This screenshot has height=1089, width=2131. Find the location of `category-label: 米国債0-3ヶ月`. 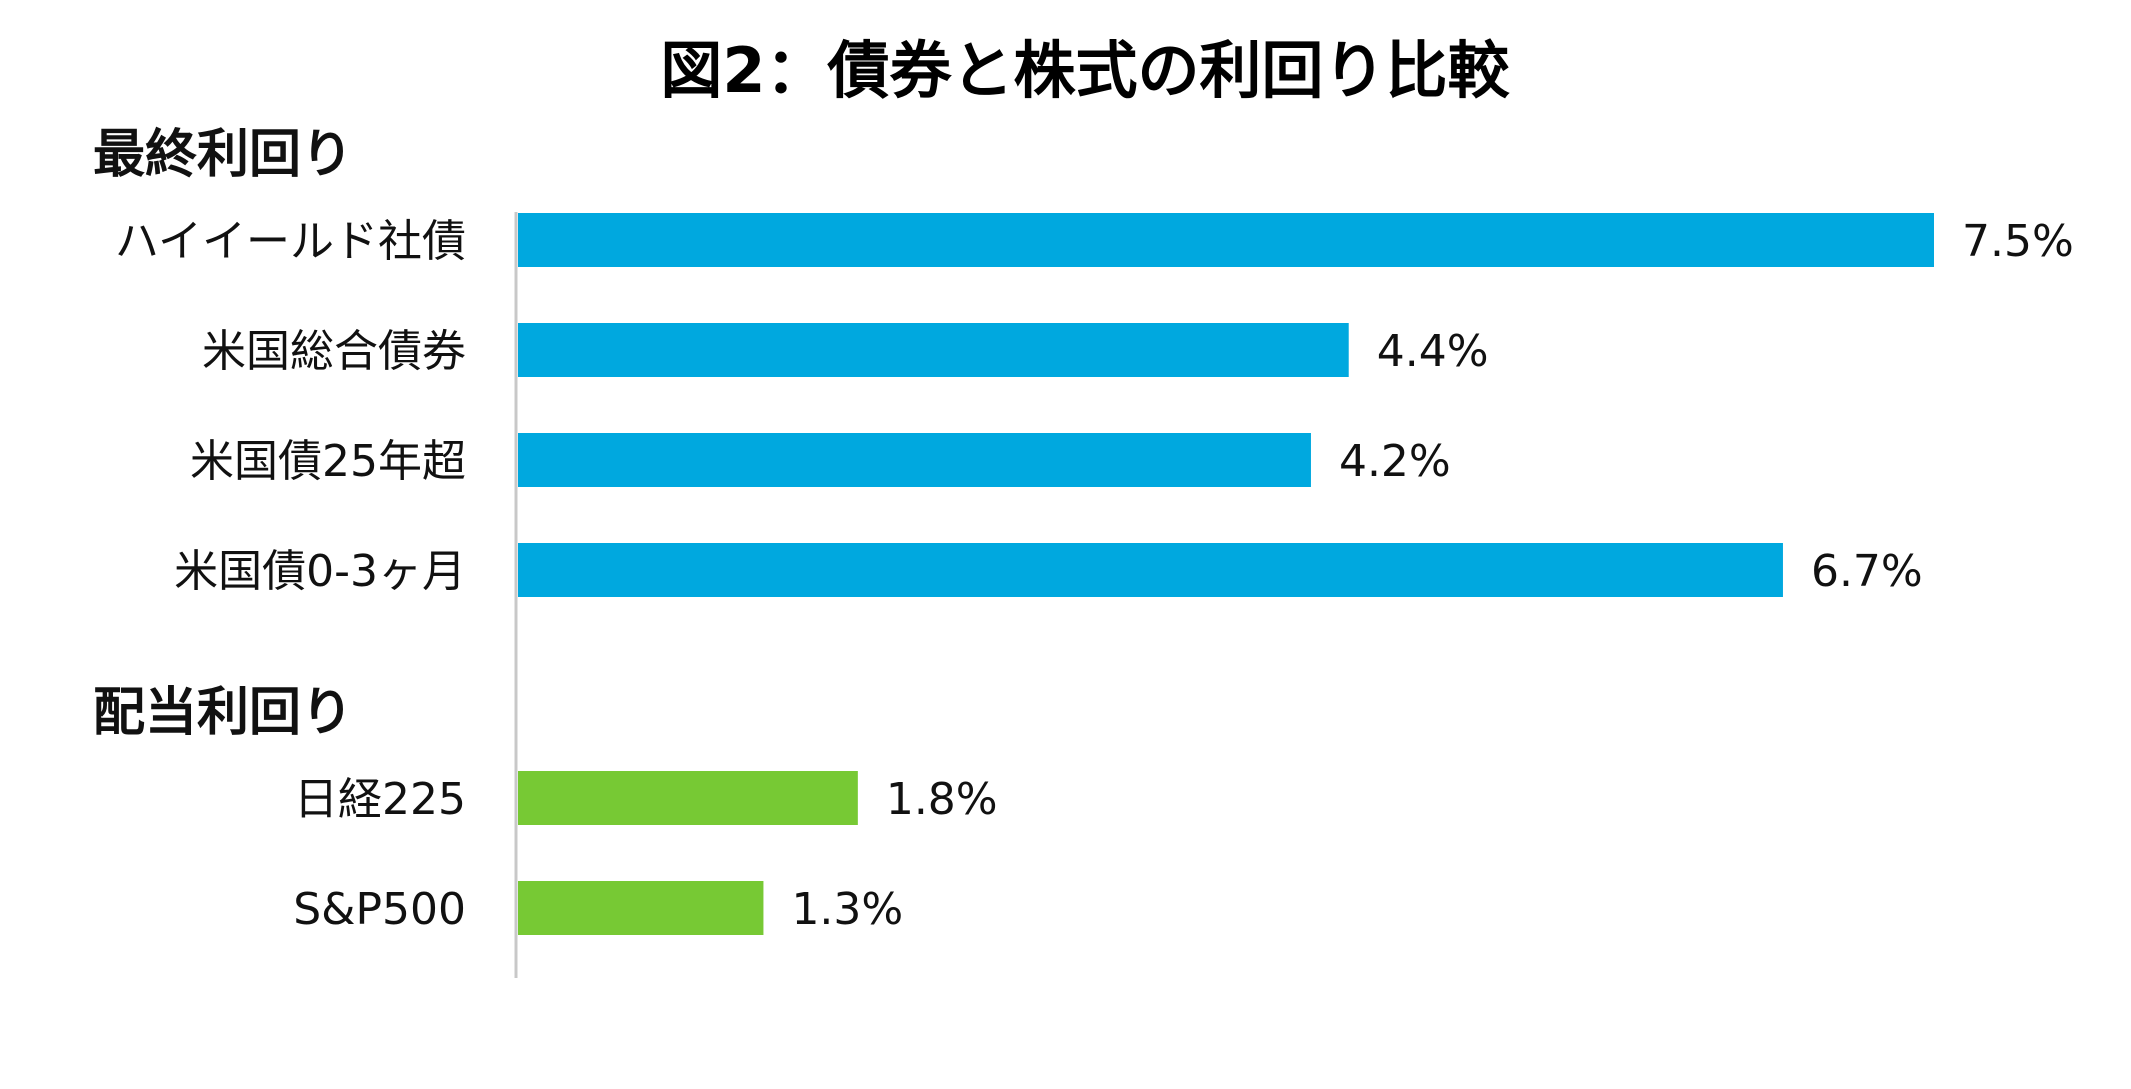

category-label: 米国債0-3ヶ月 is located at coordinates (320, 571).